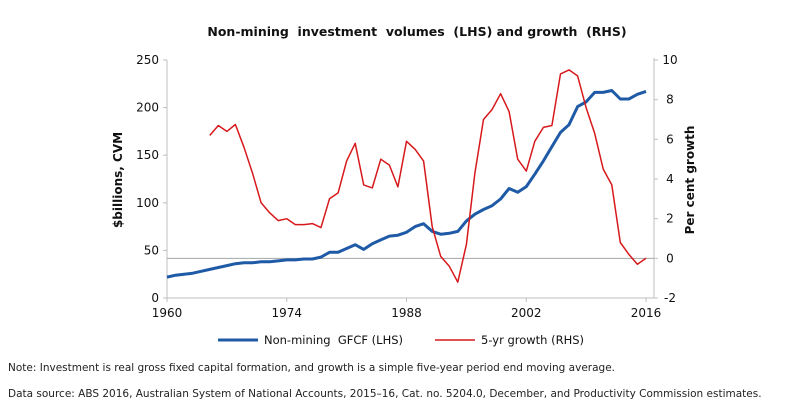 This screenshot has width=800, height=417. What do you see at coordinates (670, 258) in the screenshot?
I see `y-right-tick-label: 0` at bounding box center [670, 258].